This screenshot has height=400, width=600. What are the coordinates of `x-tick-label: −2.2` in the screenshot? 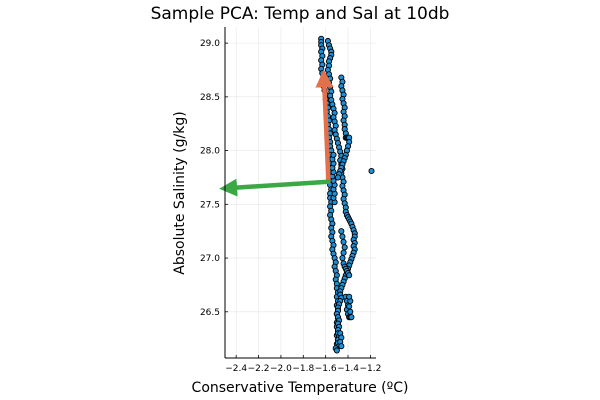 It's located at (259, 369).